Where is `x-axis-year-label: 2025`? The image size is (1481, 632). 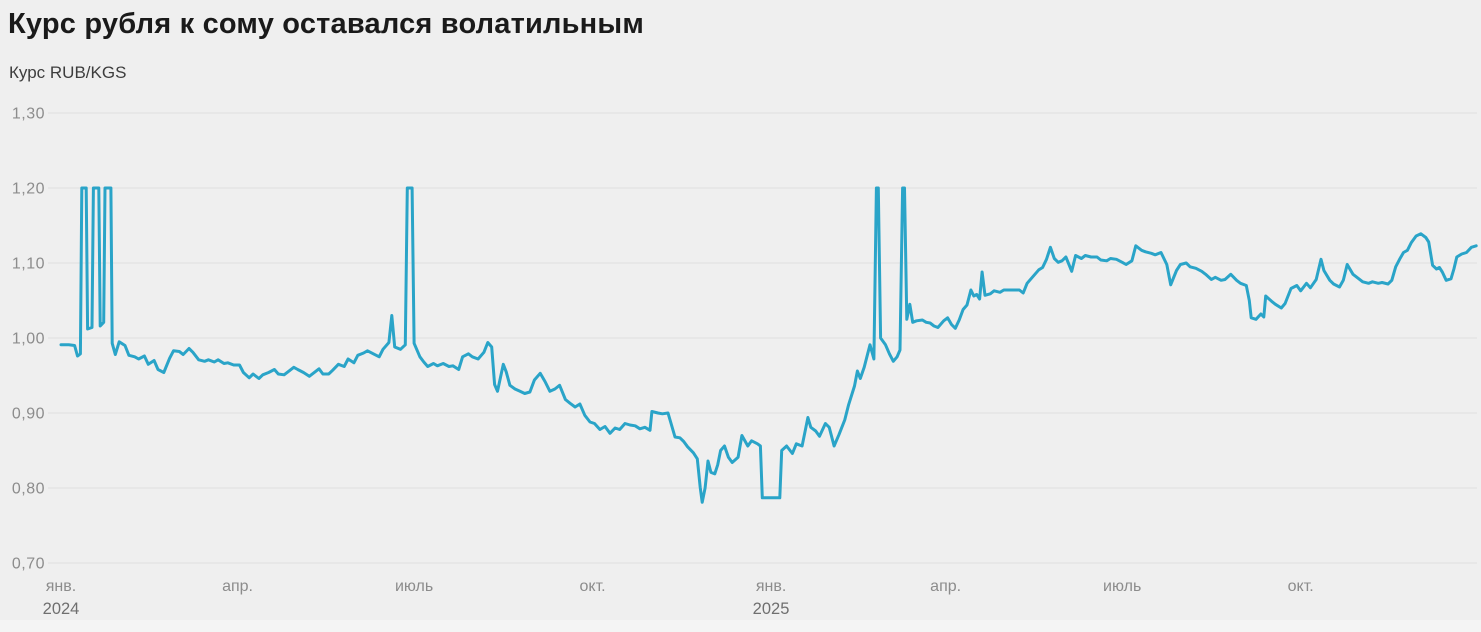
x-axis-year-label: 2025 is located at coordinates (771, 609).